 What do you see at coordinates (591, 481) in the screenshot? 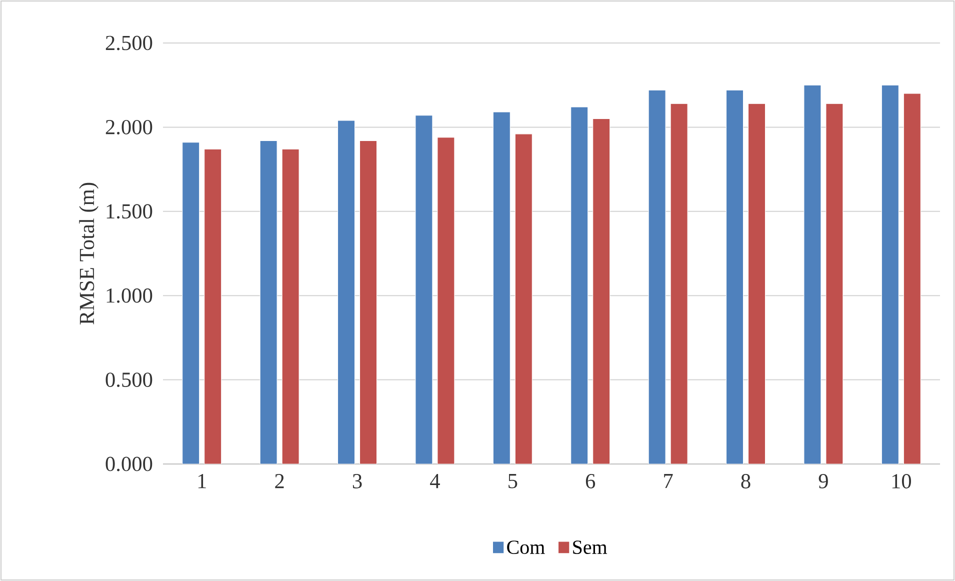
I see `x-tick-label: 6` at bounding box center [591, 481].